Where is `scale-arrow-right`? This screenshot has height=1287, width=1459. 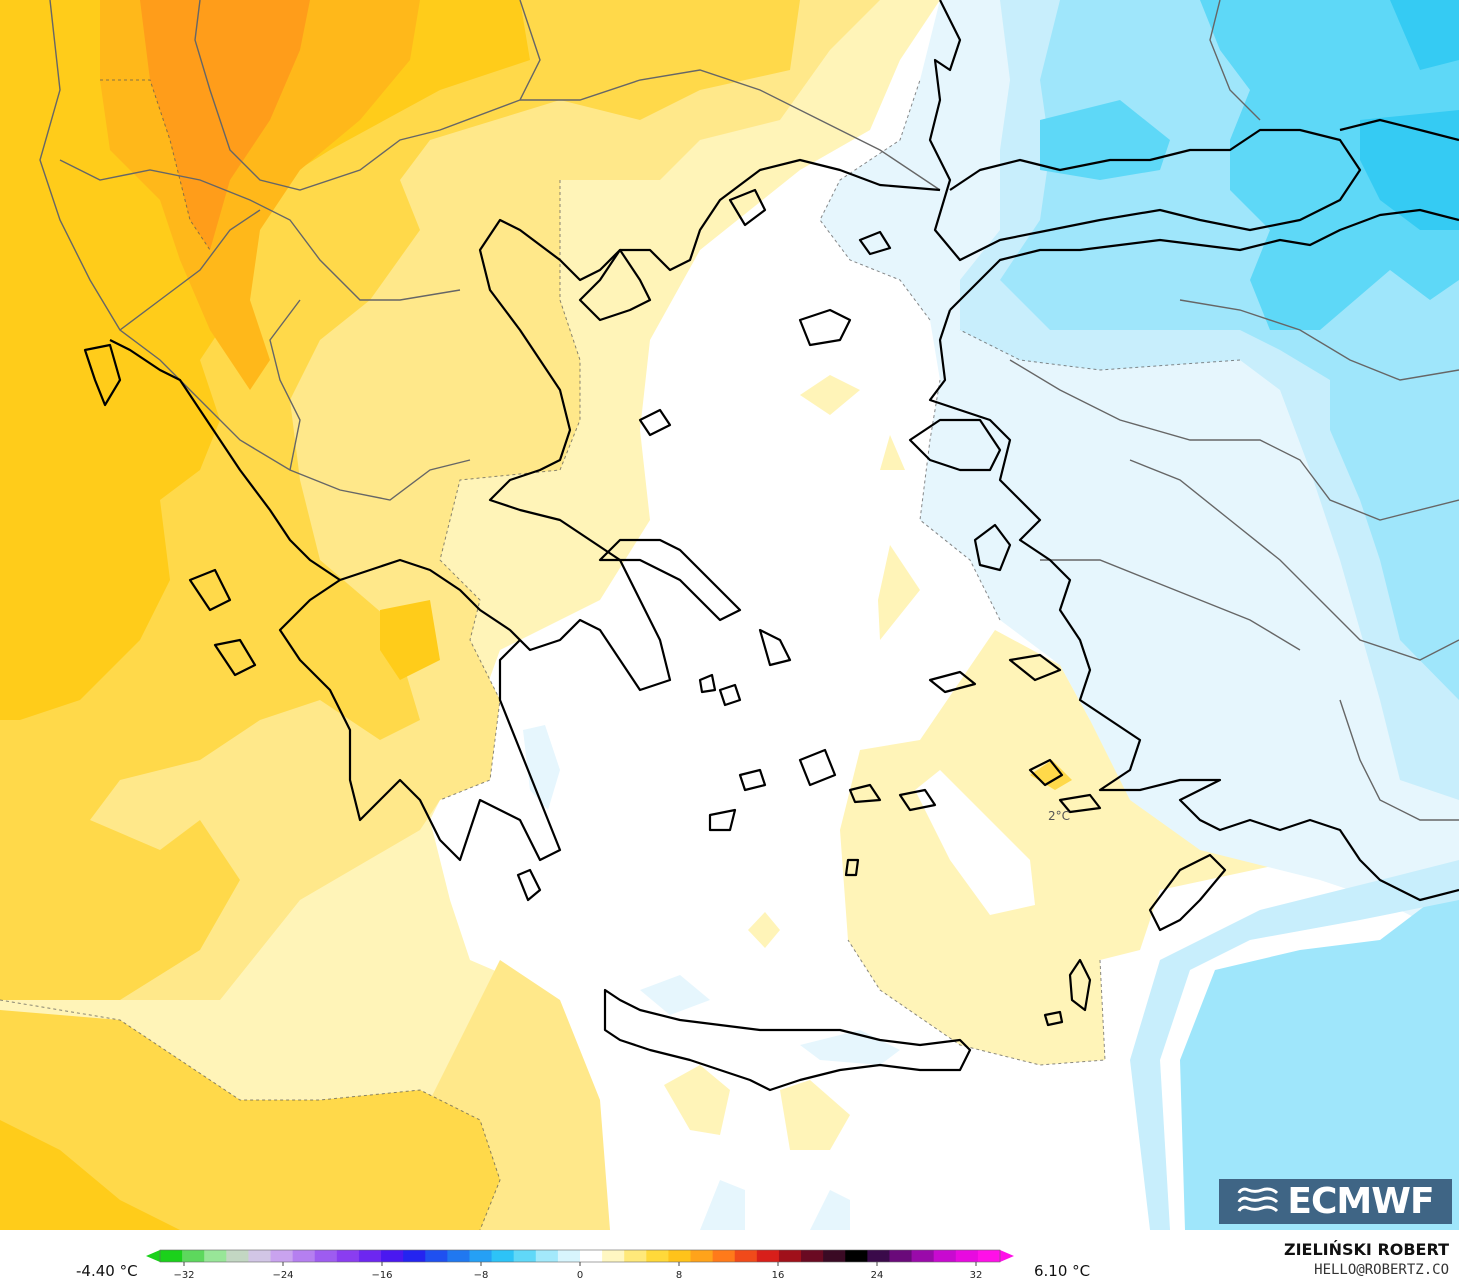 scale-arrow-right is located at coordinates (1007, 1256).